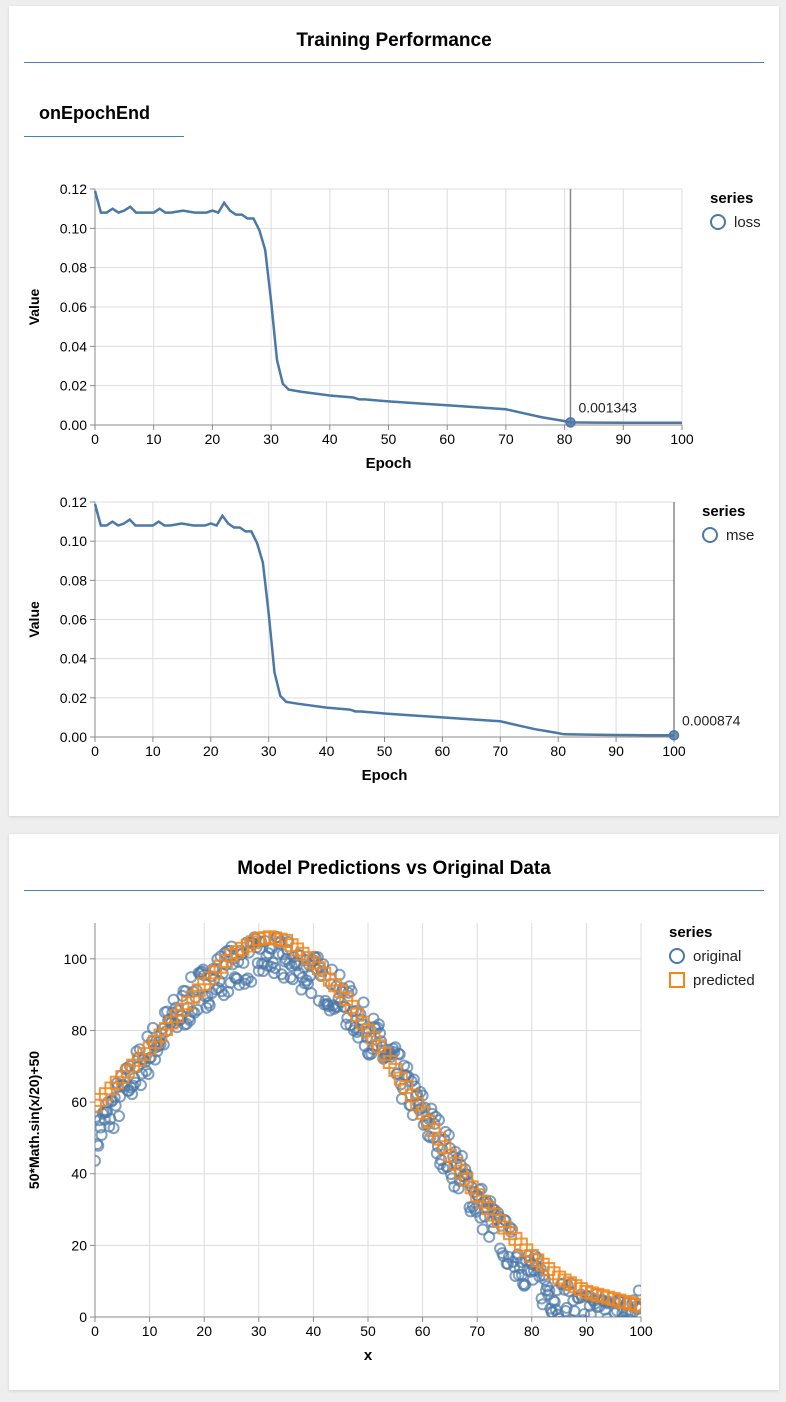 Image resolution: width=786 pixels, height=1402 pixels. What do you see at coordinates (76, 959) in the screenshot?
I see `y-tick-label: 100` at bounding box center [76, 959].